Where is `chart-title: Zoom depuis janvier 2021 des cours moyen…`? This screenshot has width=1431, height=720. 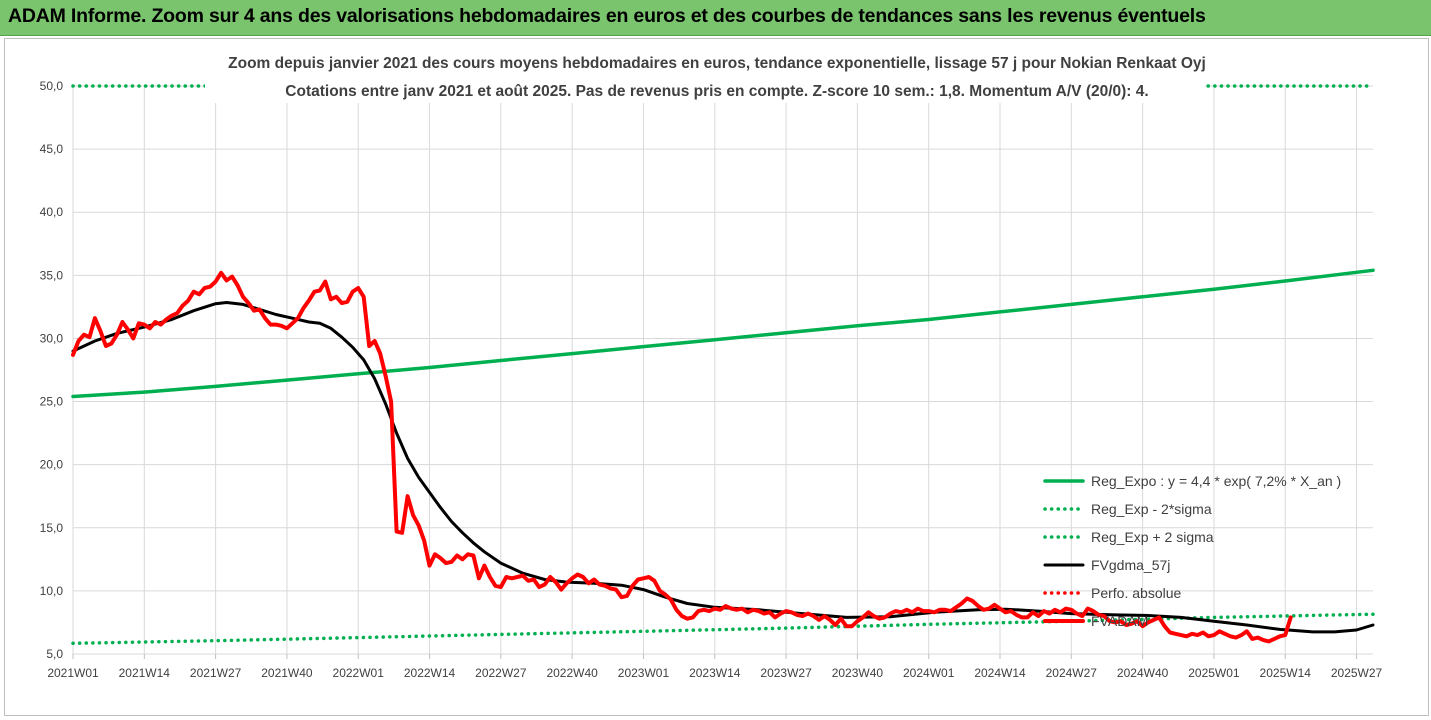
chart-title: Zoom depuis janvier 2021 des cours moyen… is located at coordinates (717, 63).